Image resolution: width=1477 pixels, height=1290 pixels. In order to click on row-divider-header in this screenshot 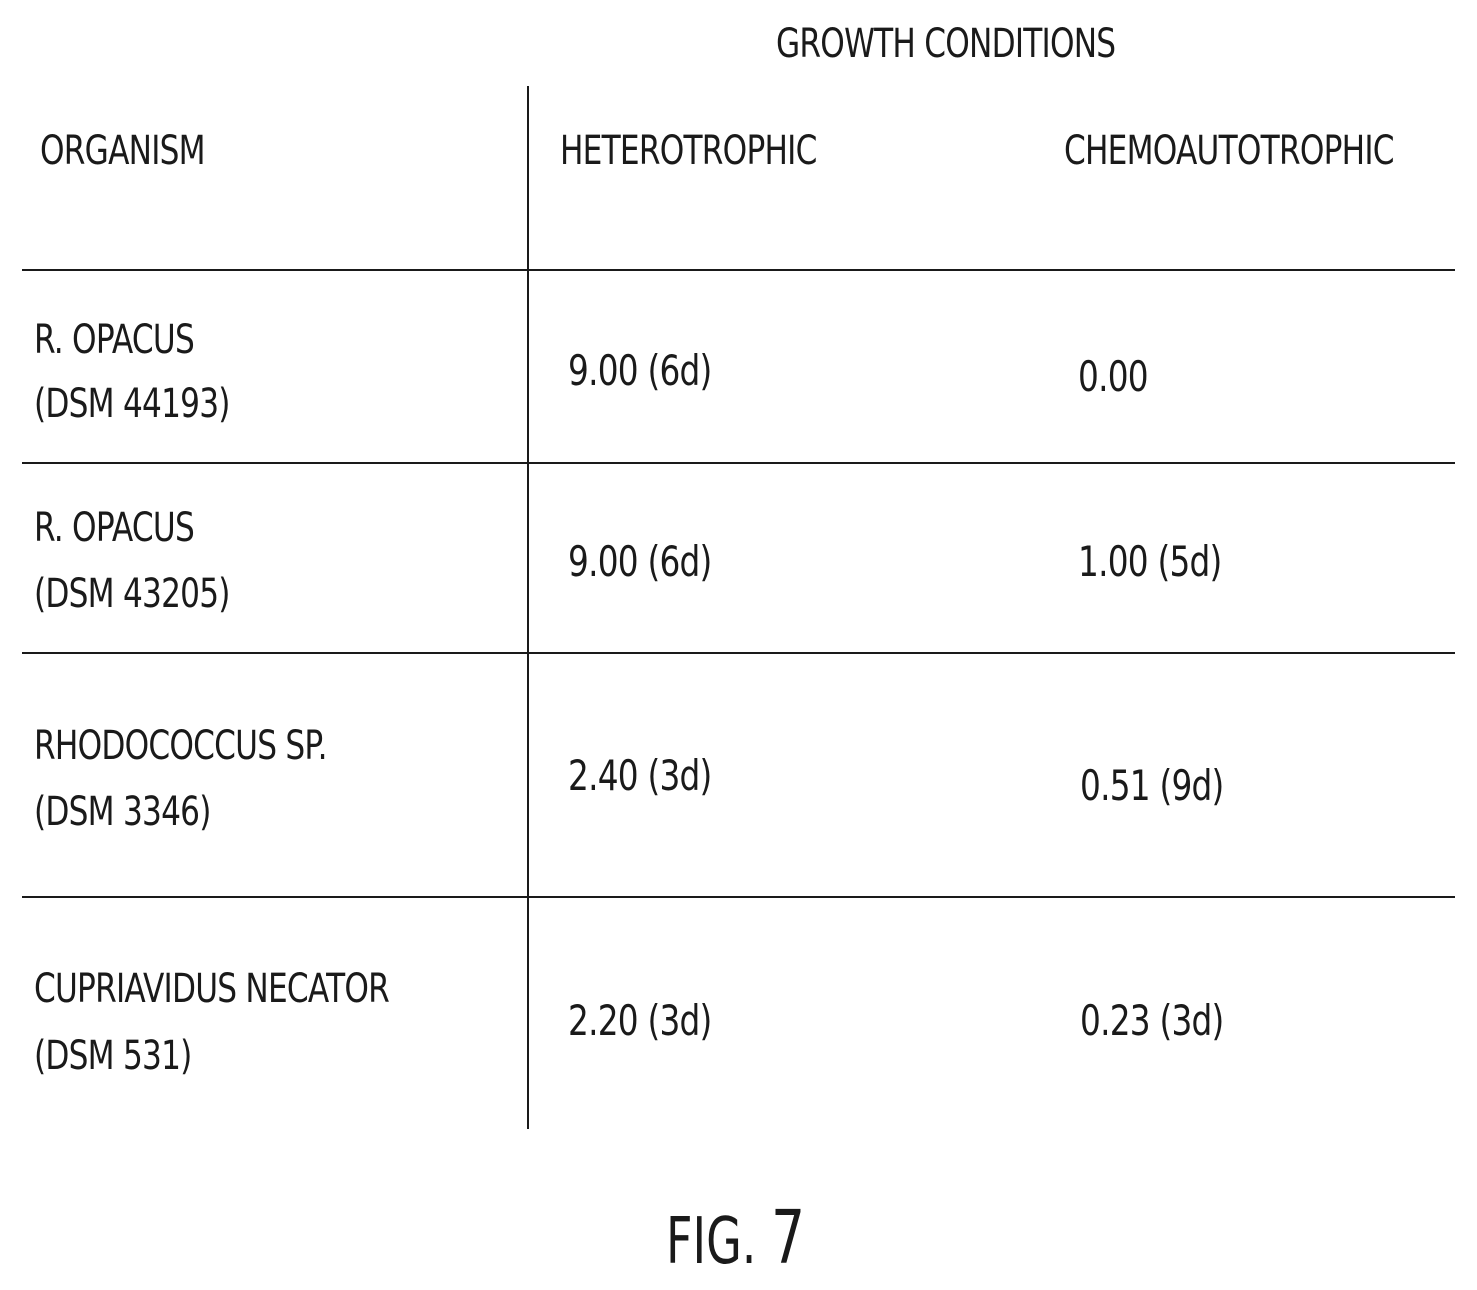, I will do `click(738, 270)`.